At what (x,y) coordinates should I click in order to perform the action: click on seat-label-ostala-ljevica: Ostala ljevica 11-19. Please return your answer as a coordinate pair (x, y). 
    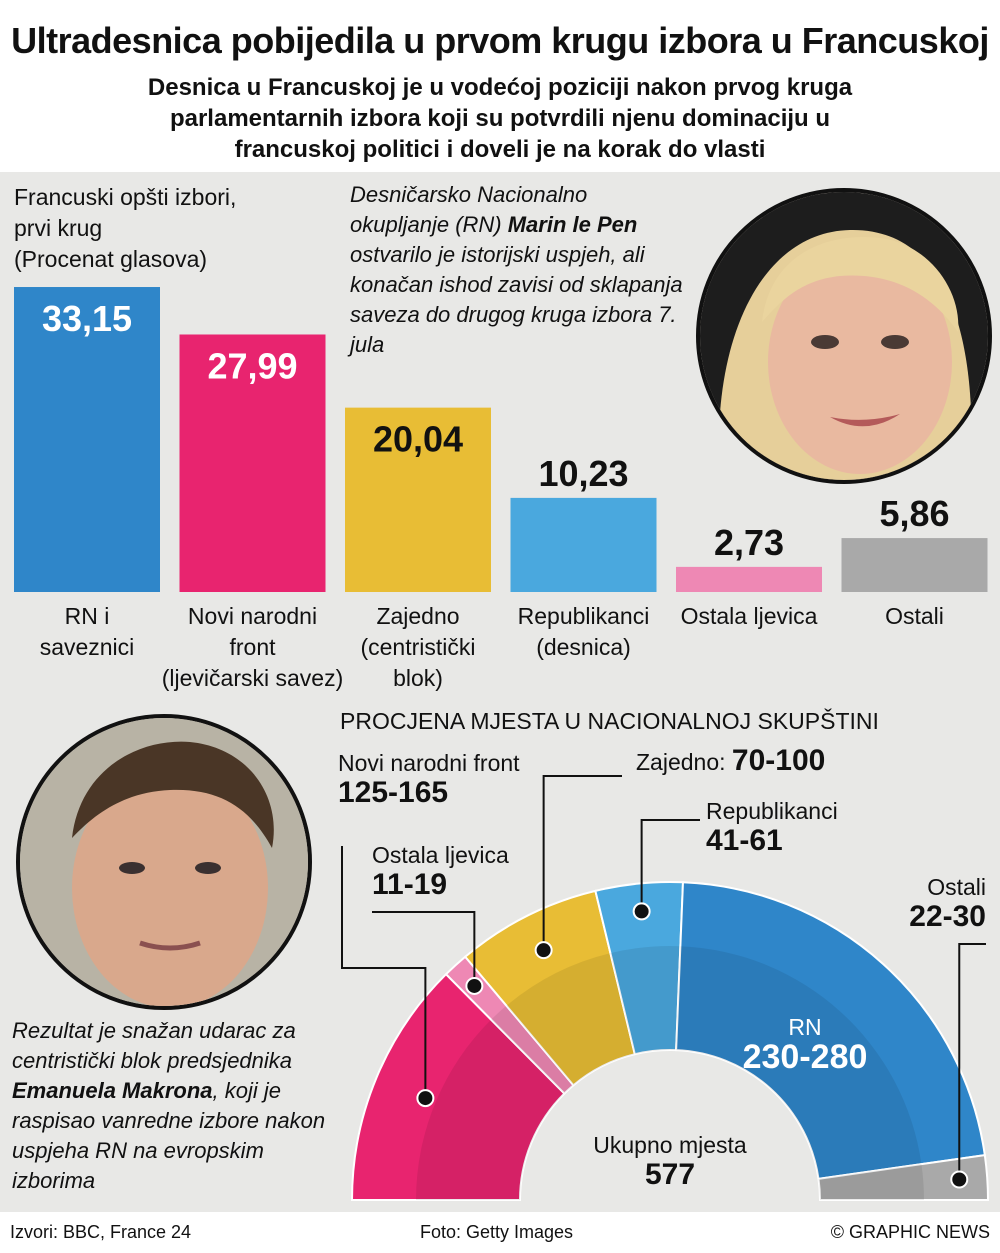
    Looking at the image, I should click on (440, 870).